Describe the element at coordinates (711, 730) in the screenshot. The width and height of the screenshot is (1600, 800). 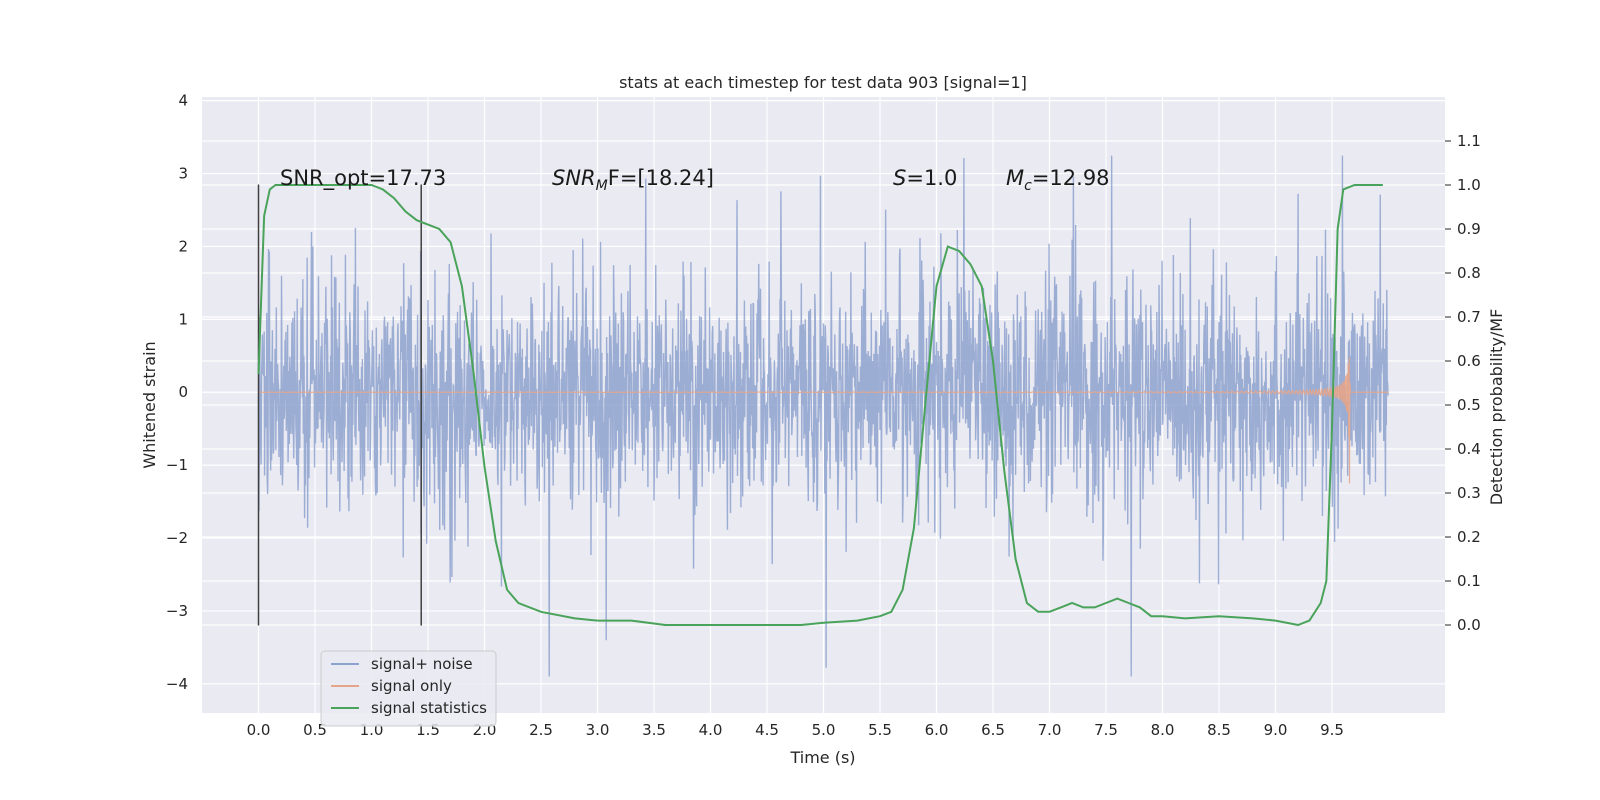
I see `x-tick-label: 4.0` at that location.